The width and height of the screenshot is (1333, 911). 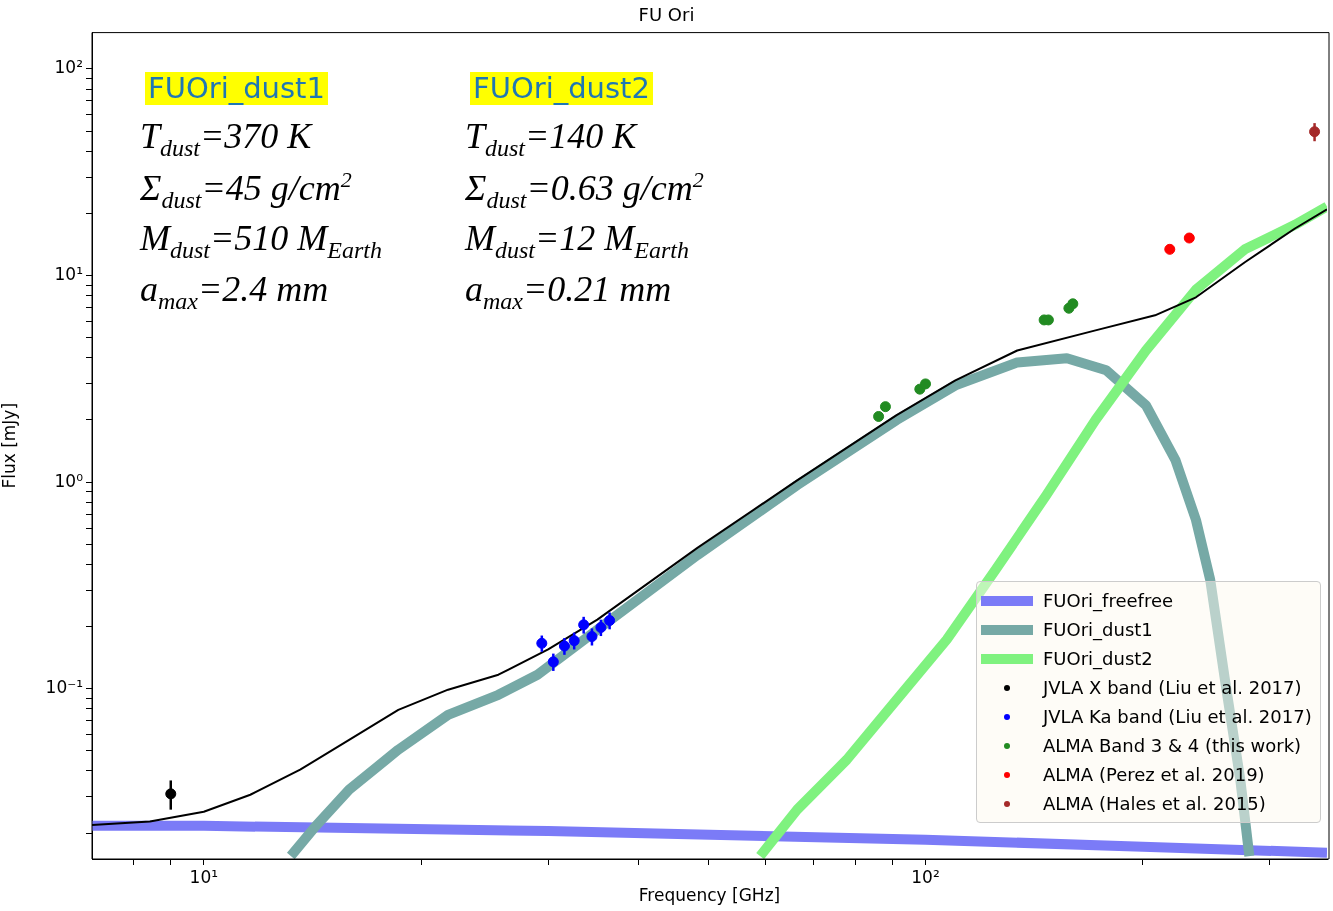 I want to click on y-axis-title: Flux [mJy], so click(x=9, y=445).